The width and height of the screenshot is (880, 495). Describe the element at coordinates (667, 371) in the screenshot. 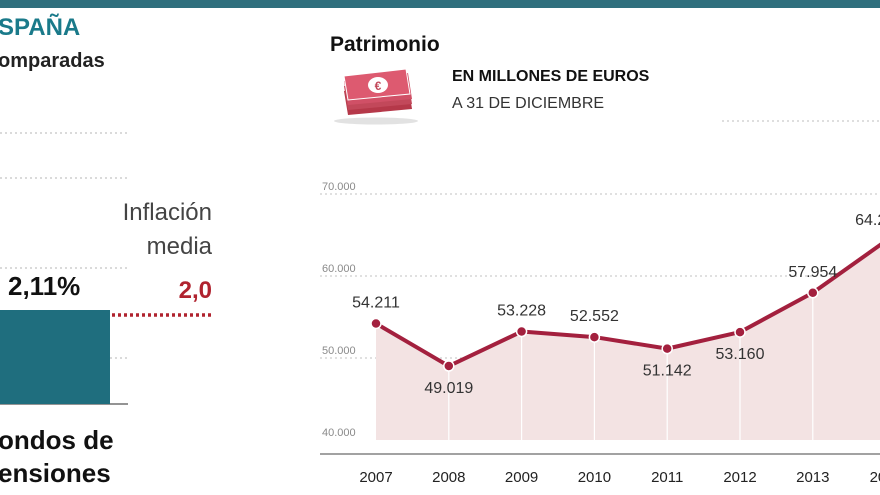

I see `data-label: 51.142` at that location.